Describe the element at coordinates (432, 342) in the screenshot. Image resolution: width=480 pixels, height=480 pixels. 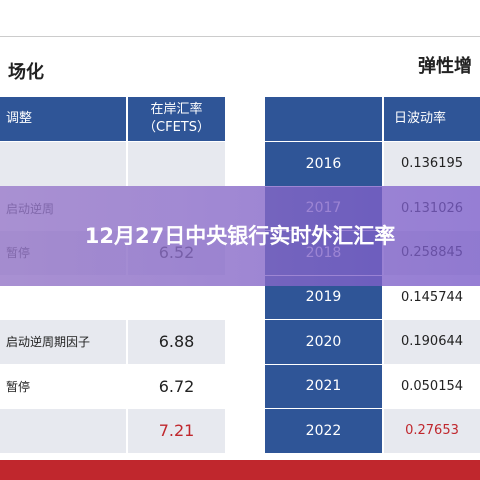
I see `volatility-cell: 0.190644` at that location.